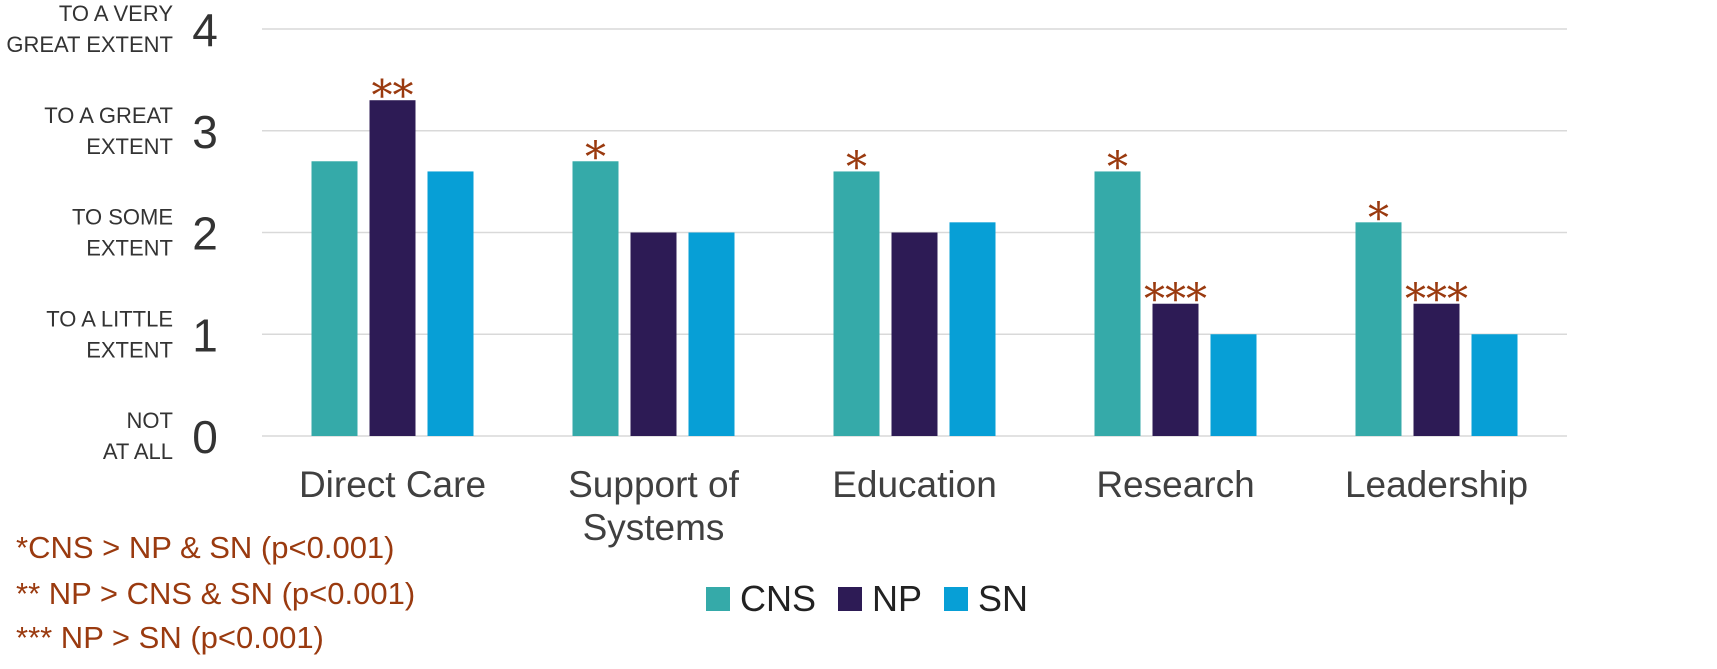 Image resolution: width=1717 pixels, height=669 pixels. What do you see at coordinates (109, 318) in the screenshot?
I see `y-level-label-1-line-1: TO A LITTLE` at bounding box center [109, 318].